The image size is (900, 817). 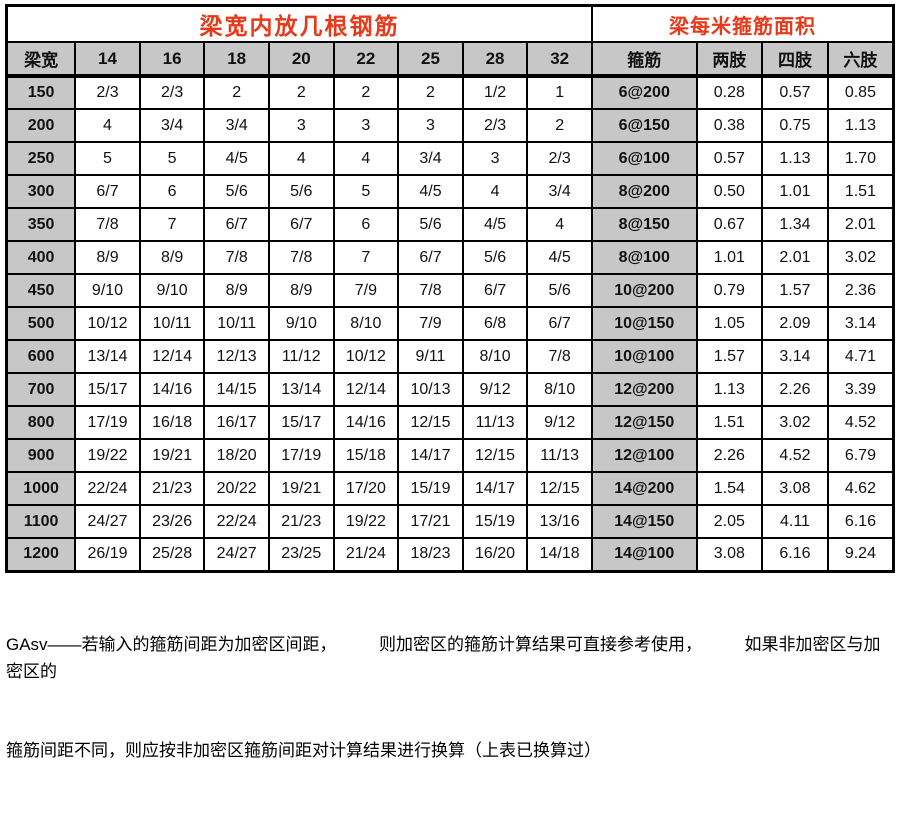 I want to click on col-header-25: 25, so click(x=430, y=59).